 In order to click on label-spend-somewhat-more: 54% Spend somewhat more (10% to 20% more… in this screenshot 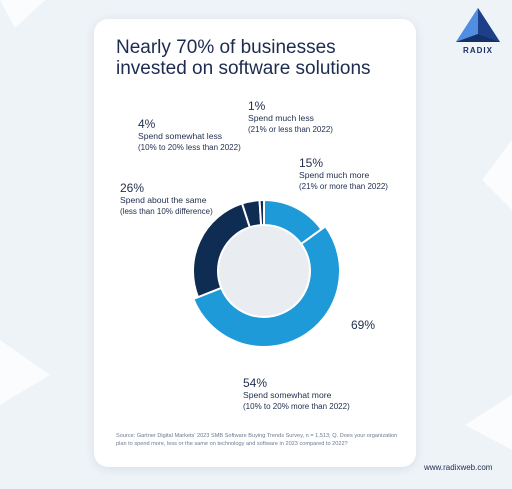, I will do `click(296, 394)`.